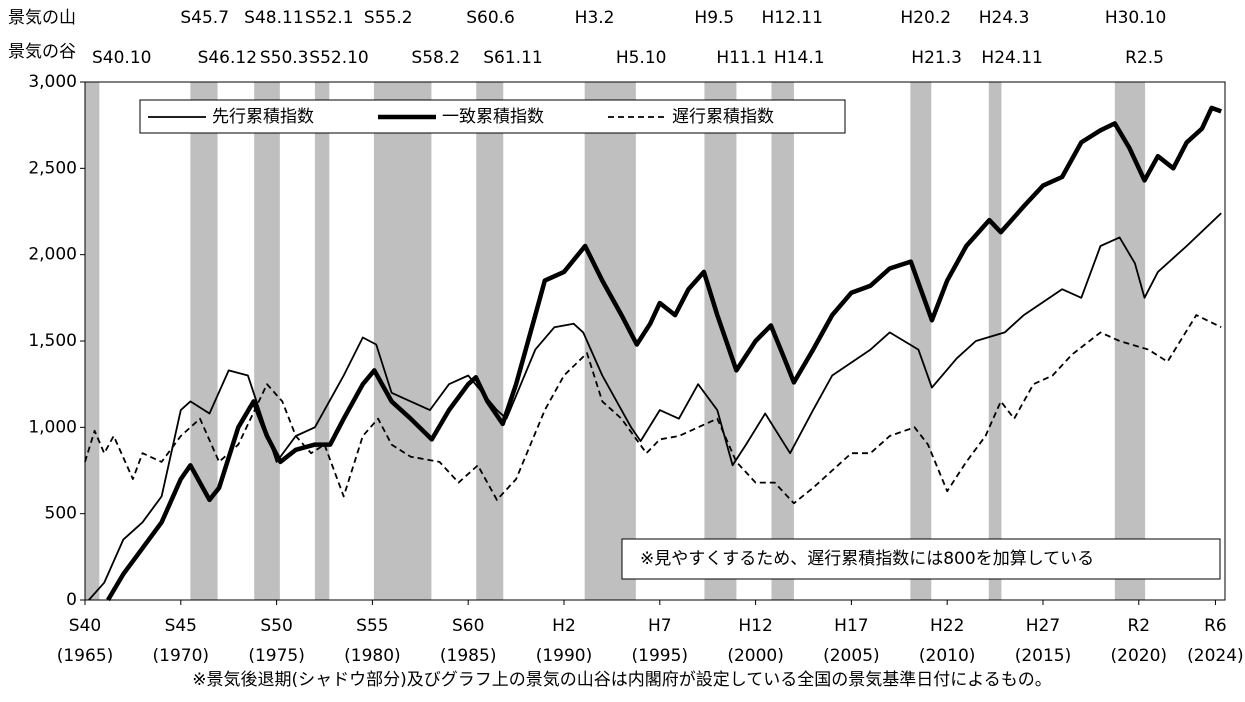 The width and height of the screenshot is (1245, 702). Describe the element at coordinates (1144, 58) in the screenshot. I see `trough-label: R2.5` at that location.